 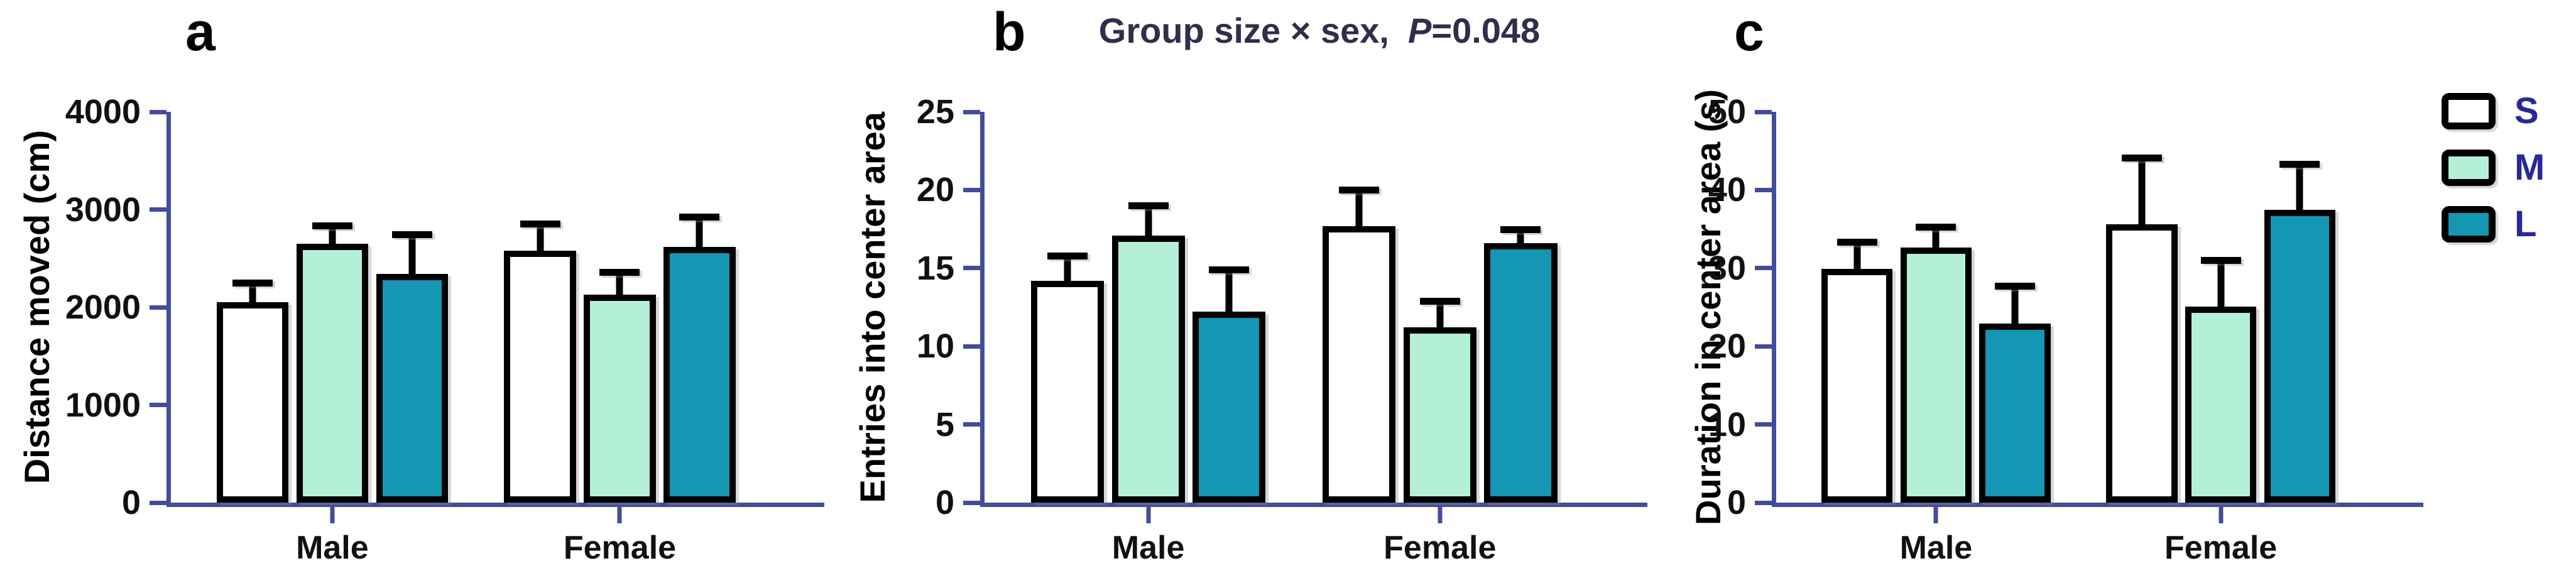 What do you see at coordinates (1936, 548) in the screenshot?
I see `x-category-label-c-male: Male` at bounding box center [1936, 548].